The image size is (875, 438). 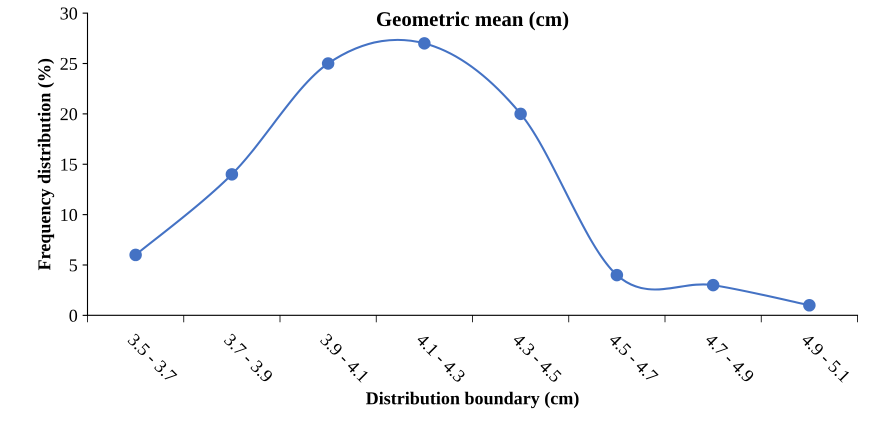 I want to click on y-tick-label: 25, so click(x=69, y=64).